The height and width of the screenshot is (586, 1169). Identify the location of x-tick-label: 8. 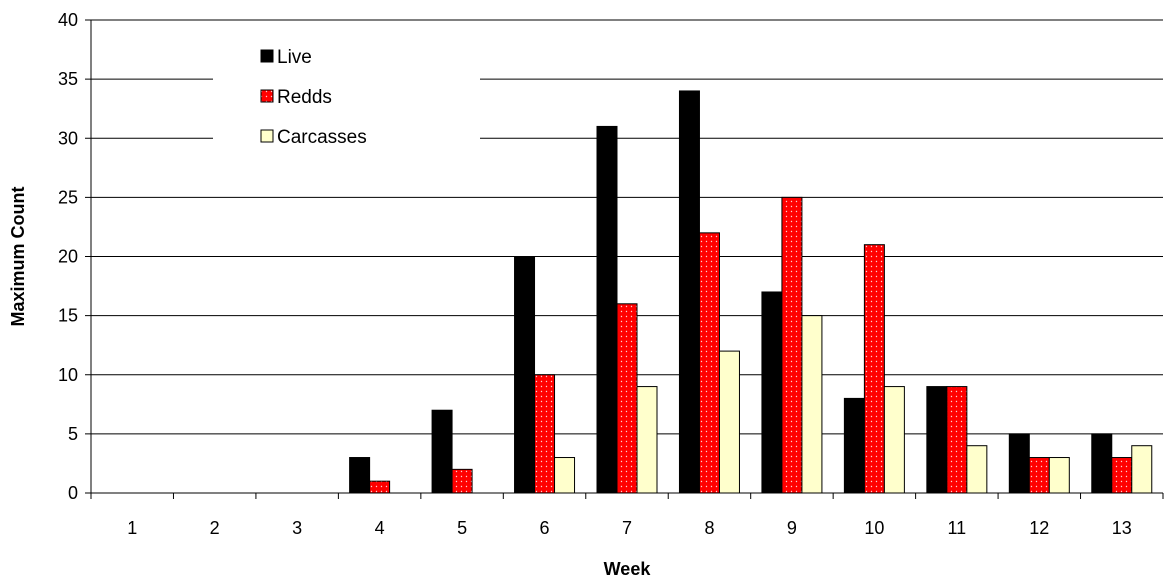
(709, 528).